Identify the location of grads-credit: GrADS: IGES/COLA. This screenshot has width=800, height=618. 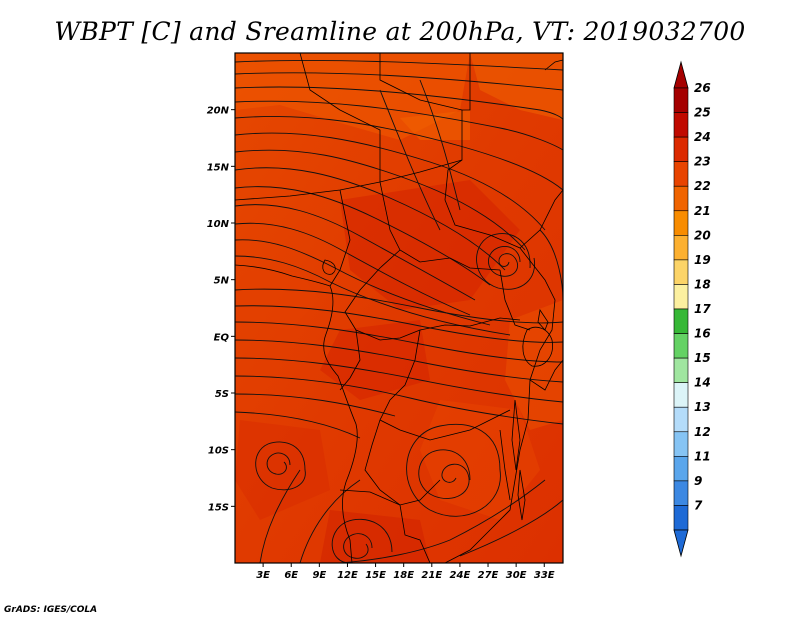
(50, 610).